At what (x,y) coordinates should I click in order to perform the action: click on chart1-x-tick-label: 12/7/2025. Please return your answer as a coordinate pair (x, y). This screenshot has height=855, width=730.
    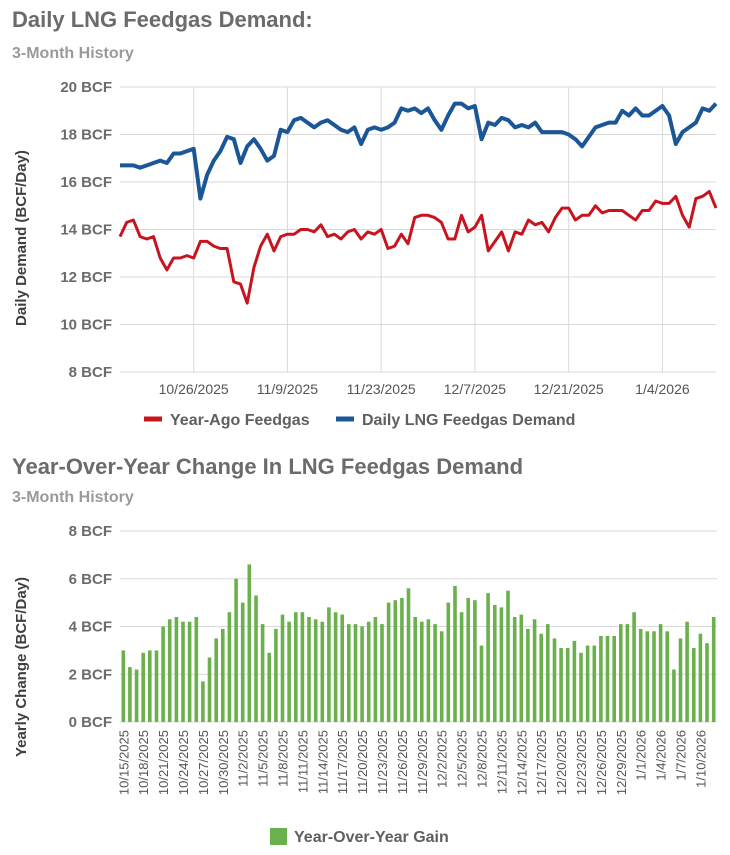
    Looking at the image, I should click on (475, 389).